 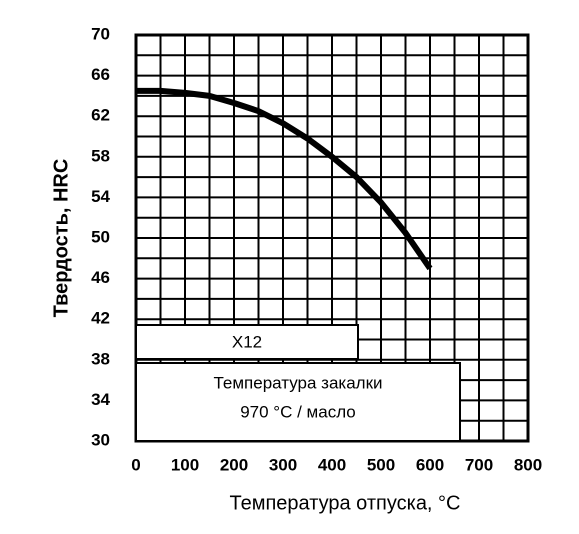 I want to click on annotation-box, so click(x=298, y=402).